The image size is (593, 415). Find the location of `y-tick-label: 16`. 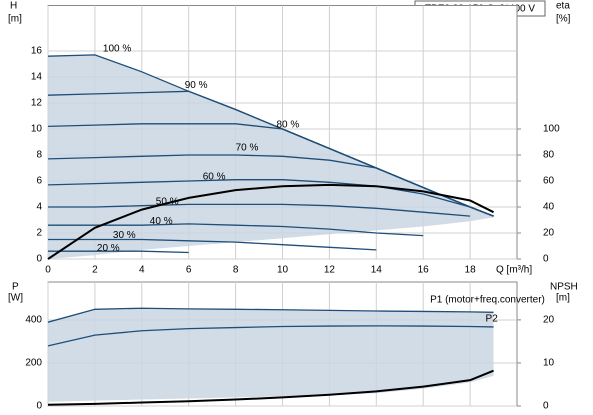

y-tick-label: 16 is located at coordinates (37, 51).